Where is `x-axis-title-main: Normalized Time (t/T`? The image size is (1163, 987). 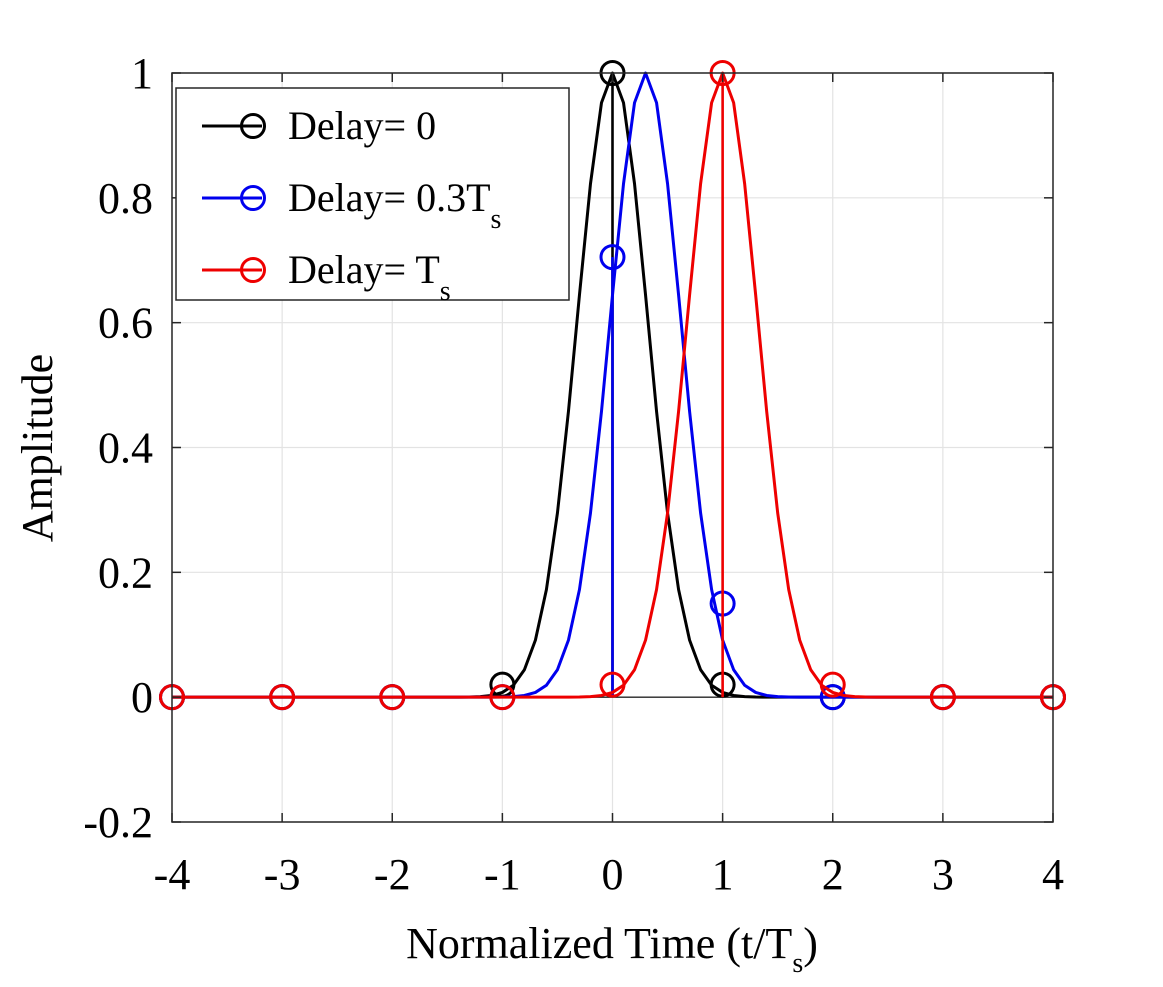 x-axis-title-main: Normalized Time (t/T is located at coordinates (599, 943).